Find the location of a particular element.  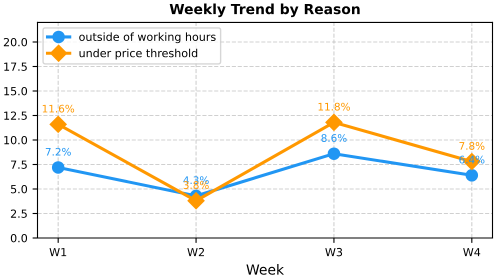

y-tick-label: 12.5 is located at coordinates (15, 115).